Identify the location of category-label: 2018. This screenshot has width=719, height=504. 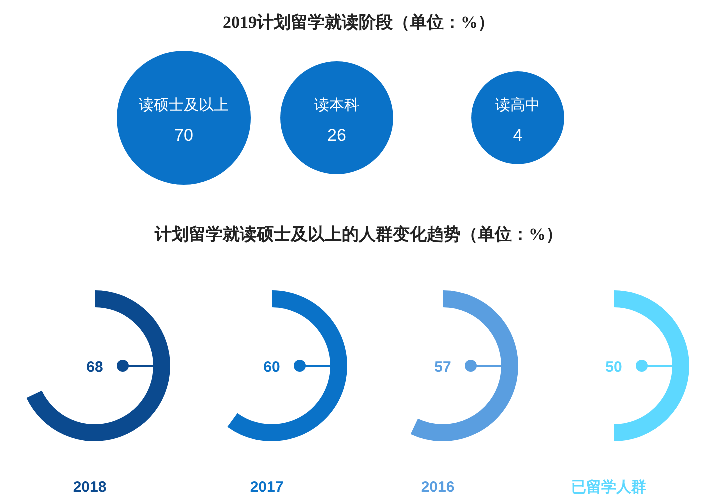
(90, 487).